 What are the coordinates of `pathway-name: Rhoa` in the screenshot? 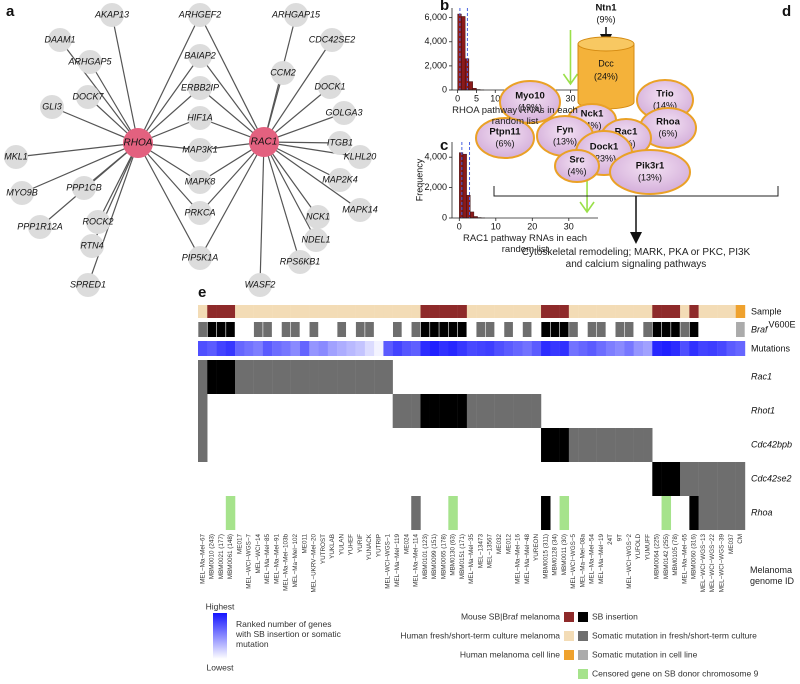 It's located at (668, 122).